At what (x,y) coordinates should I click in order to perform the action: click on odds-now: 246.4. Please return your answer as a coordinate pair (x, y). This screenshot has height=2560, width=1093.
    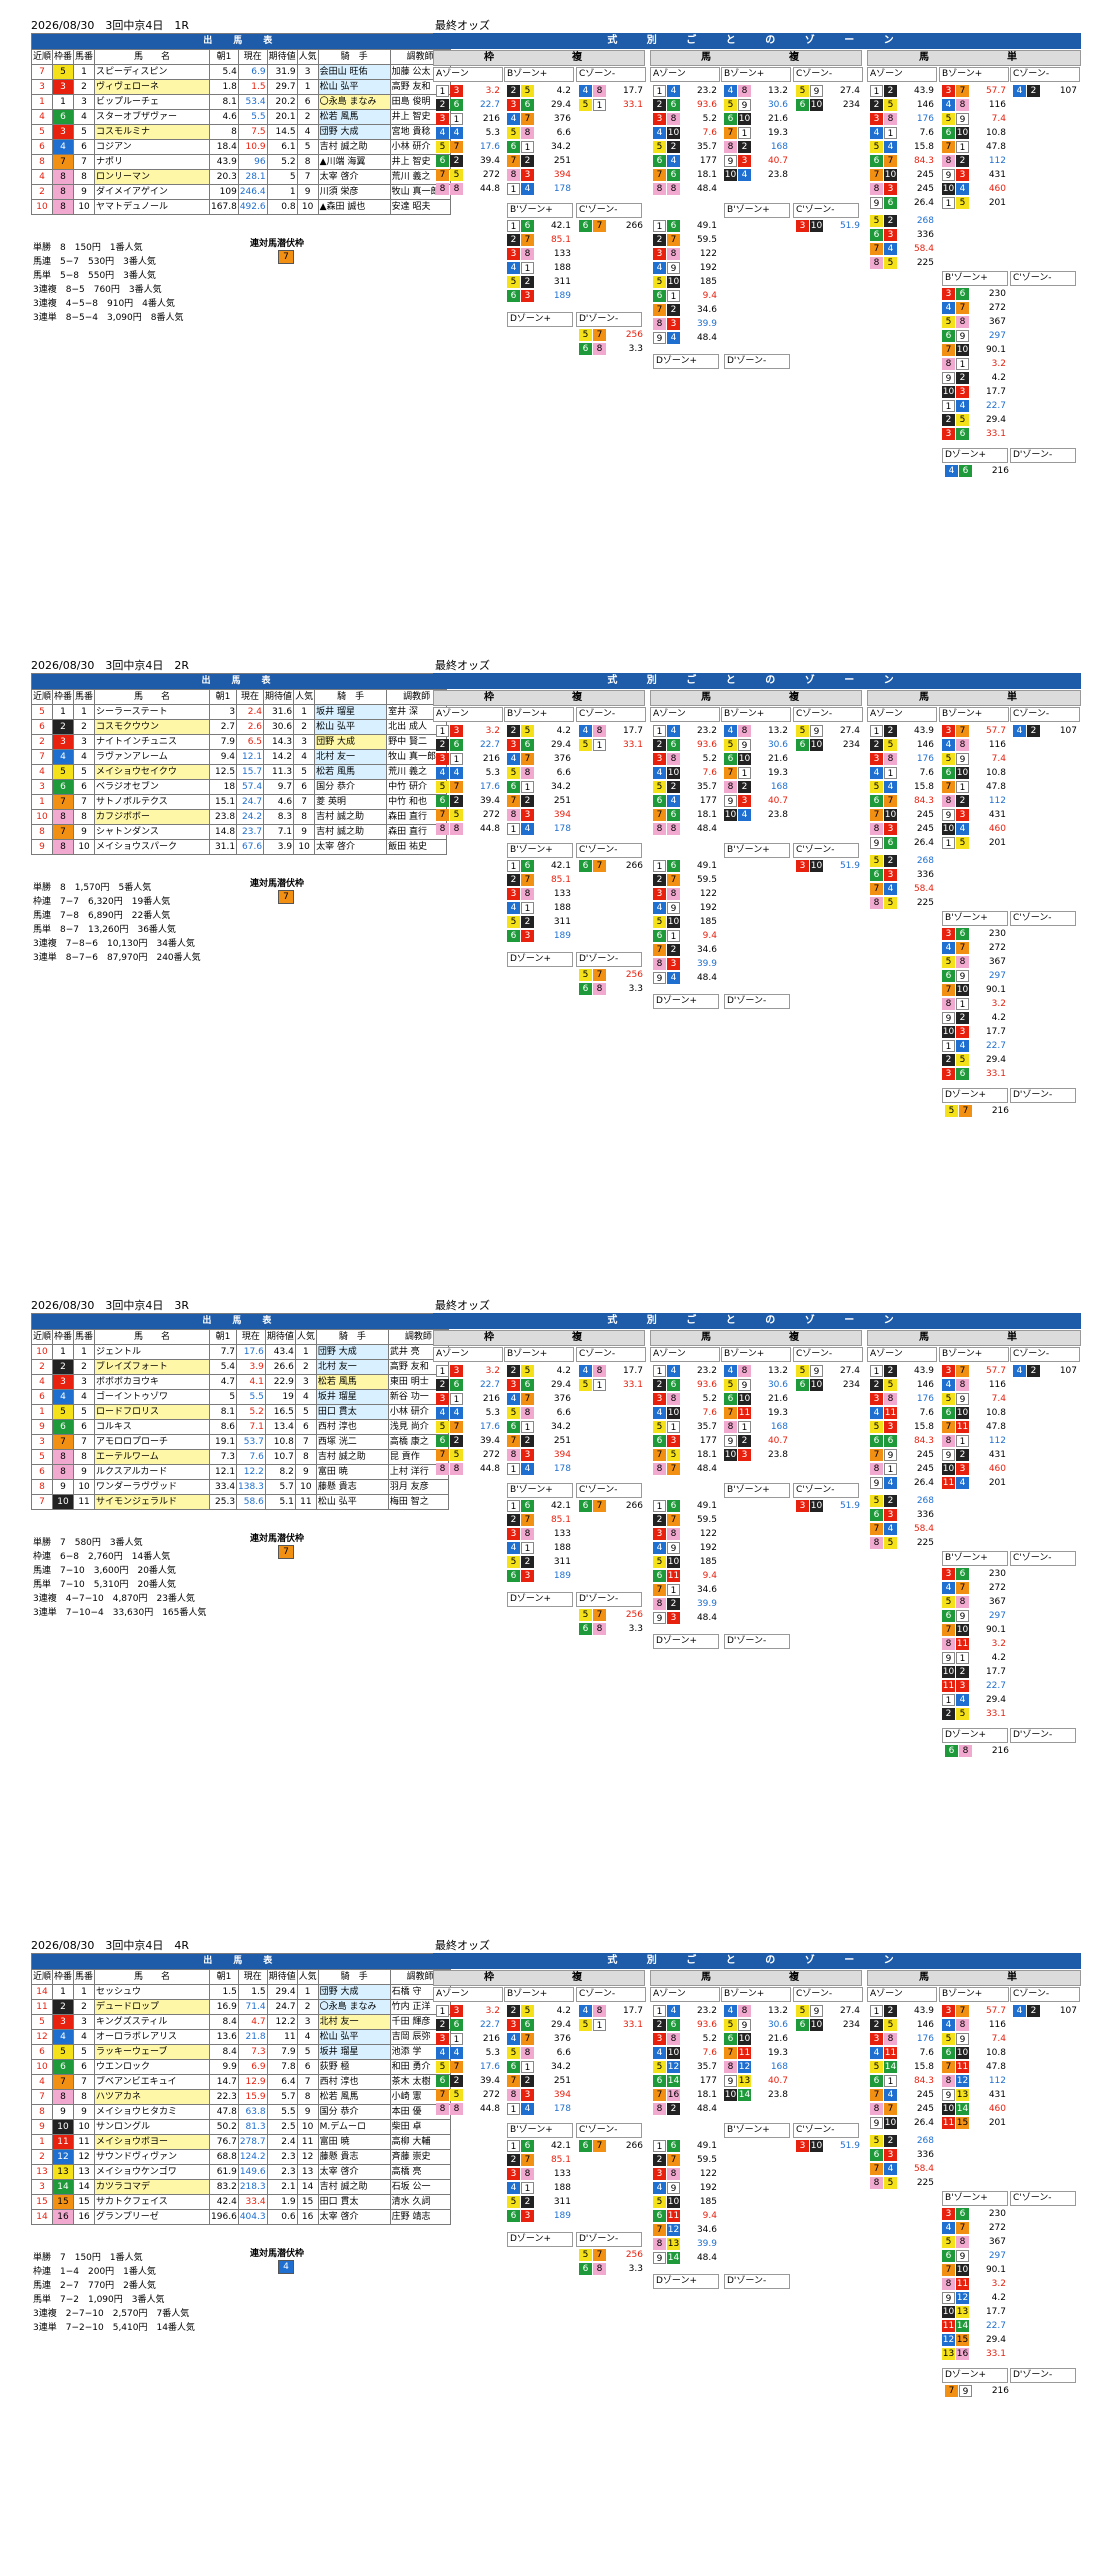
    Looking at the image, I should click on (252, 192).